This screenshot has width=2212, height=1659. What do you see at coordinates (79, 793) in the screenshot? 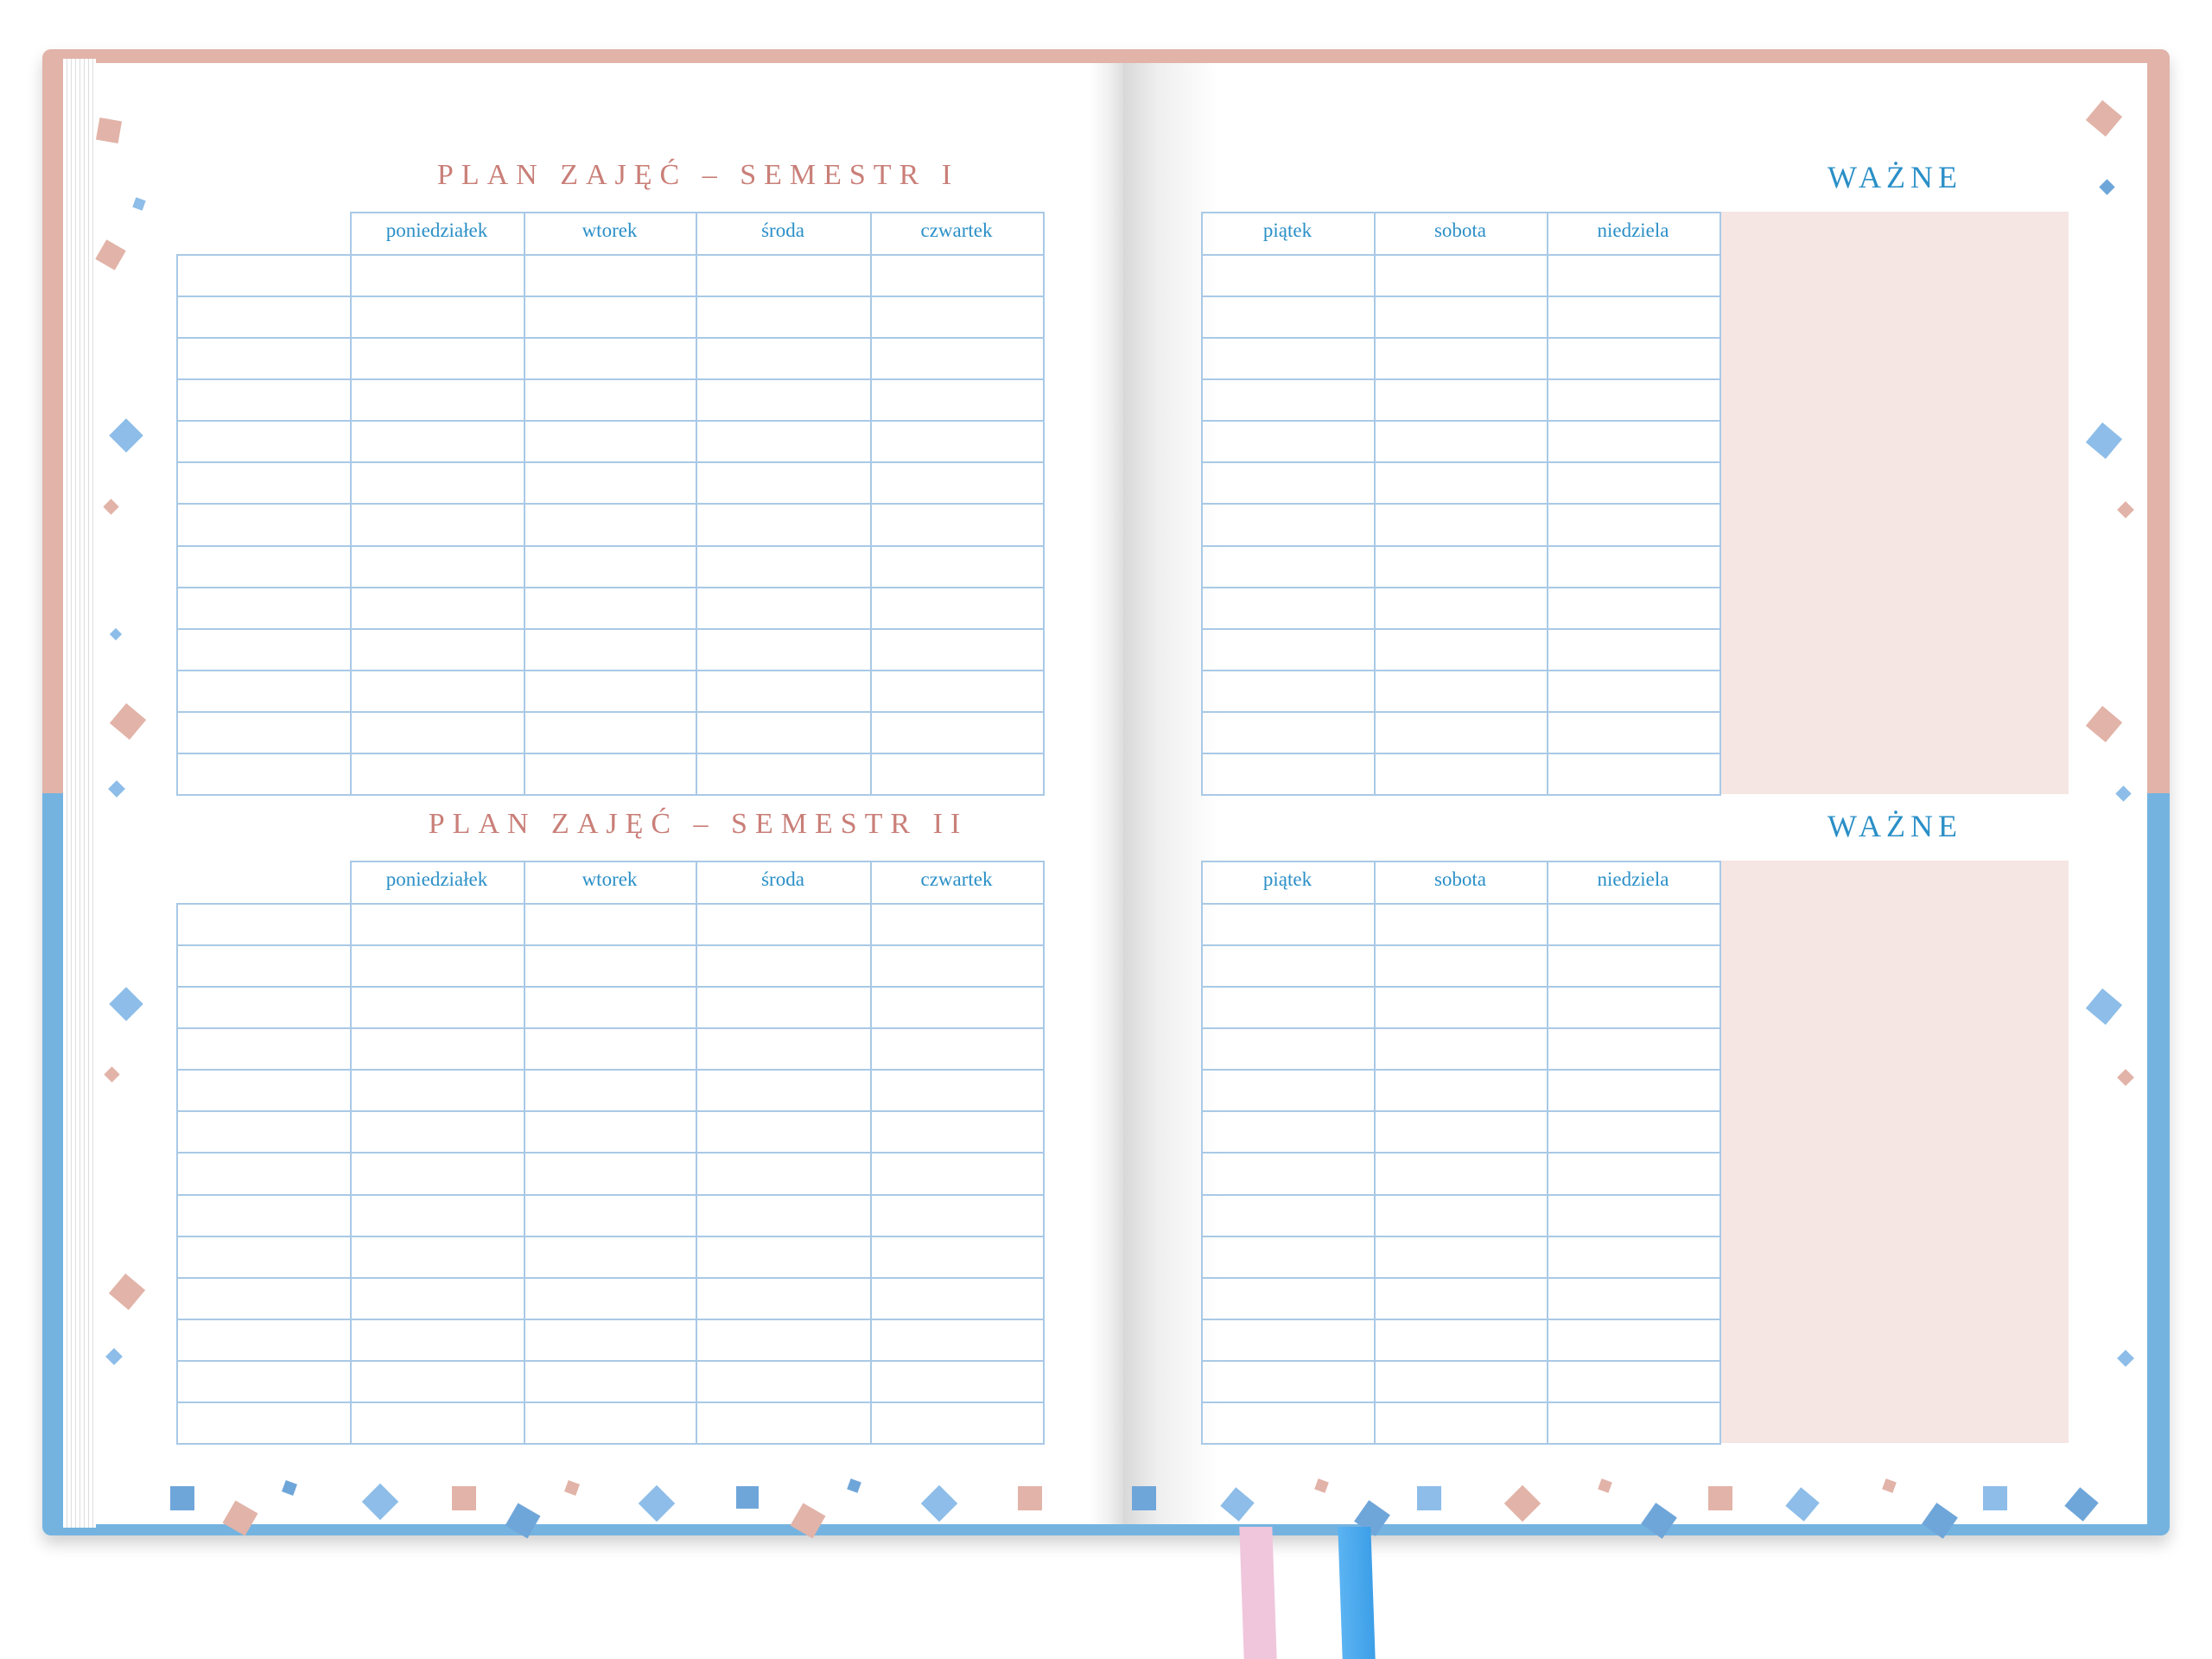
I see `page-edges` at bounding box center [79, 793].